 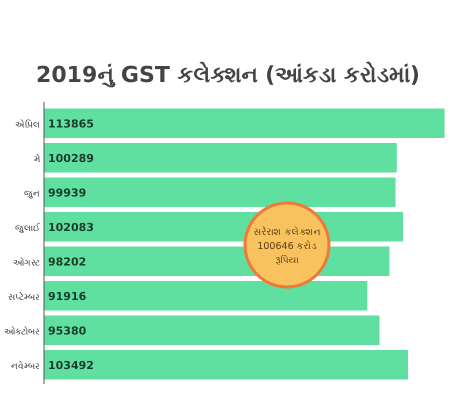 I want to click on annotation: સરેરાશ કલેક્શન 100646 કરોડ રૂપિયા, so click(x=287, y=245).